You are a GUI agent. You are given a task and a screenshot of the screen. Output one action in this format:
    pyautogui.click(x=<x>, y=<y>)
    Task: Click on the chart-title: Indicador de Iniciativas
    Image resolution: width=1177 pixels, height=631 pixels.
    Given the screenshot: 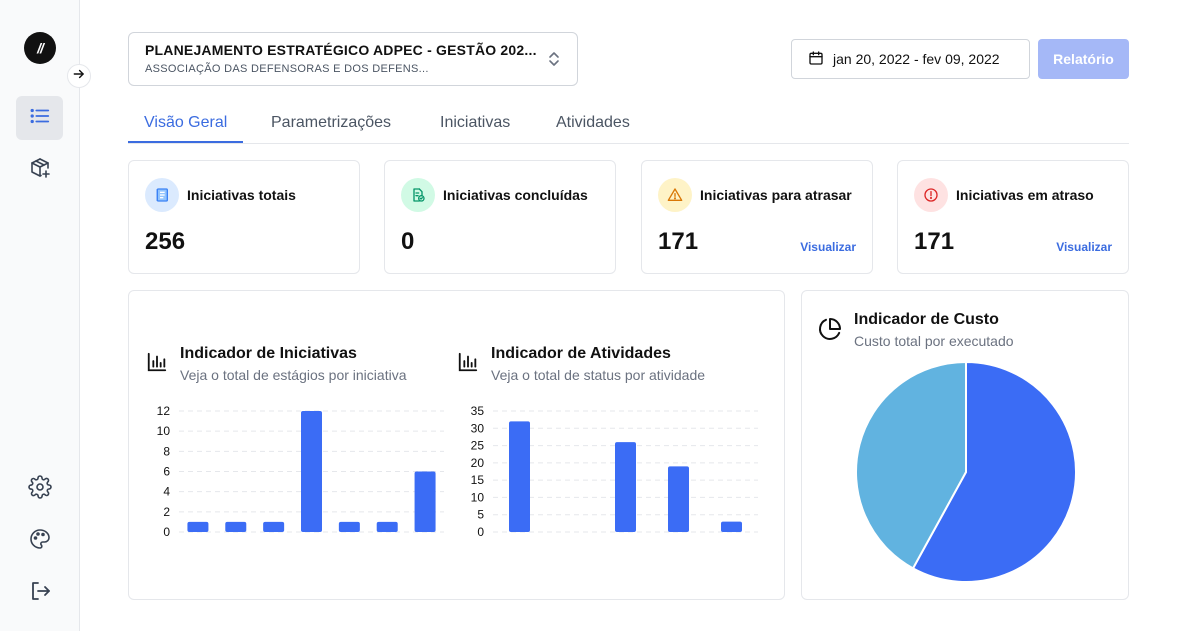 What is the action you would take?
    pyautogui.click(x=268, y=353)
    